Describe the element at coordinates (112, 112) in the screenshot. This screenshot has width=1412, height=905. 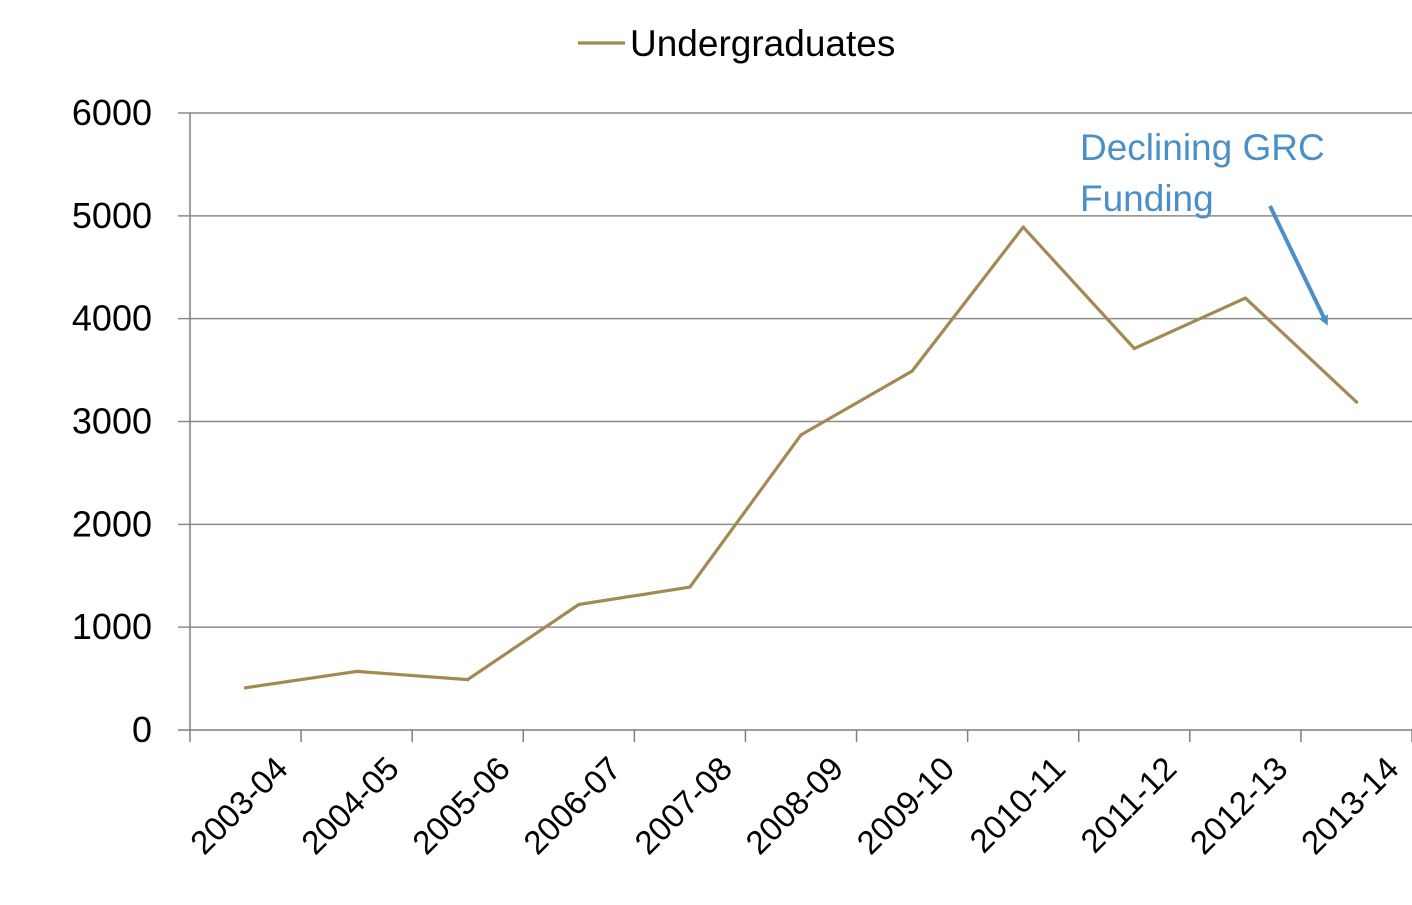
I see `y-tick-label: 6000` at that location.